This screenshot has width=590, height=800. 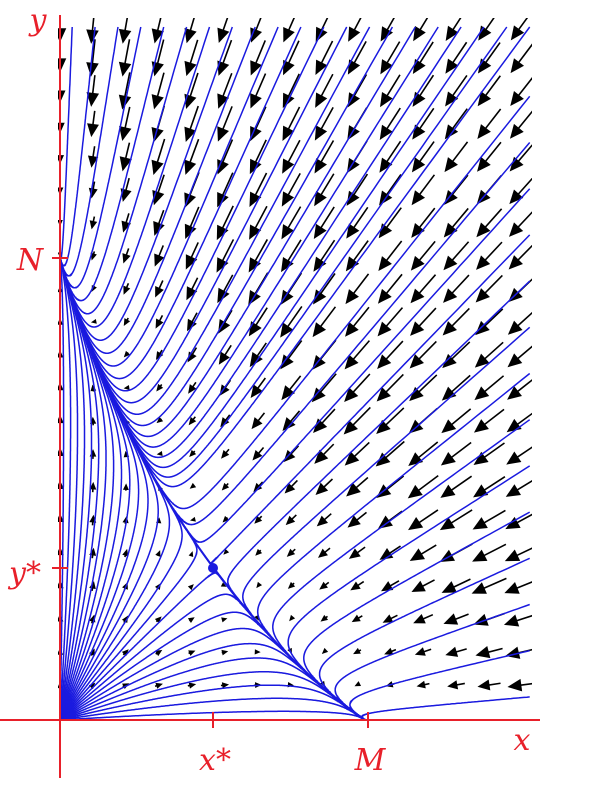 What do you see at coordinates (24, 573) in the screenshot?
I see `y-star-label: y*` at bounding box center [24, 573].